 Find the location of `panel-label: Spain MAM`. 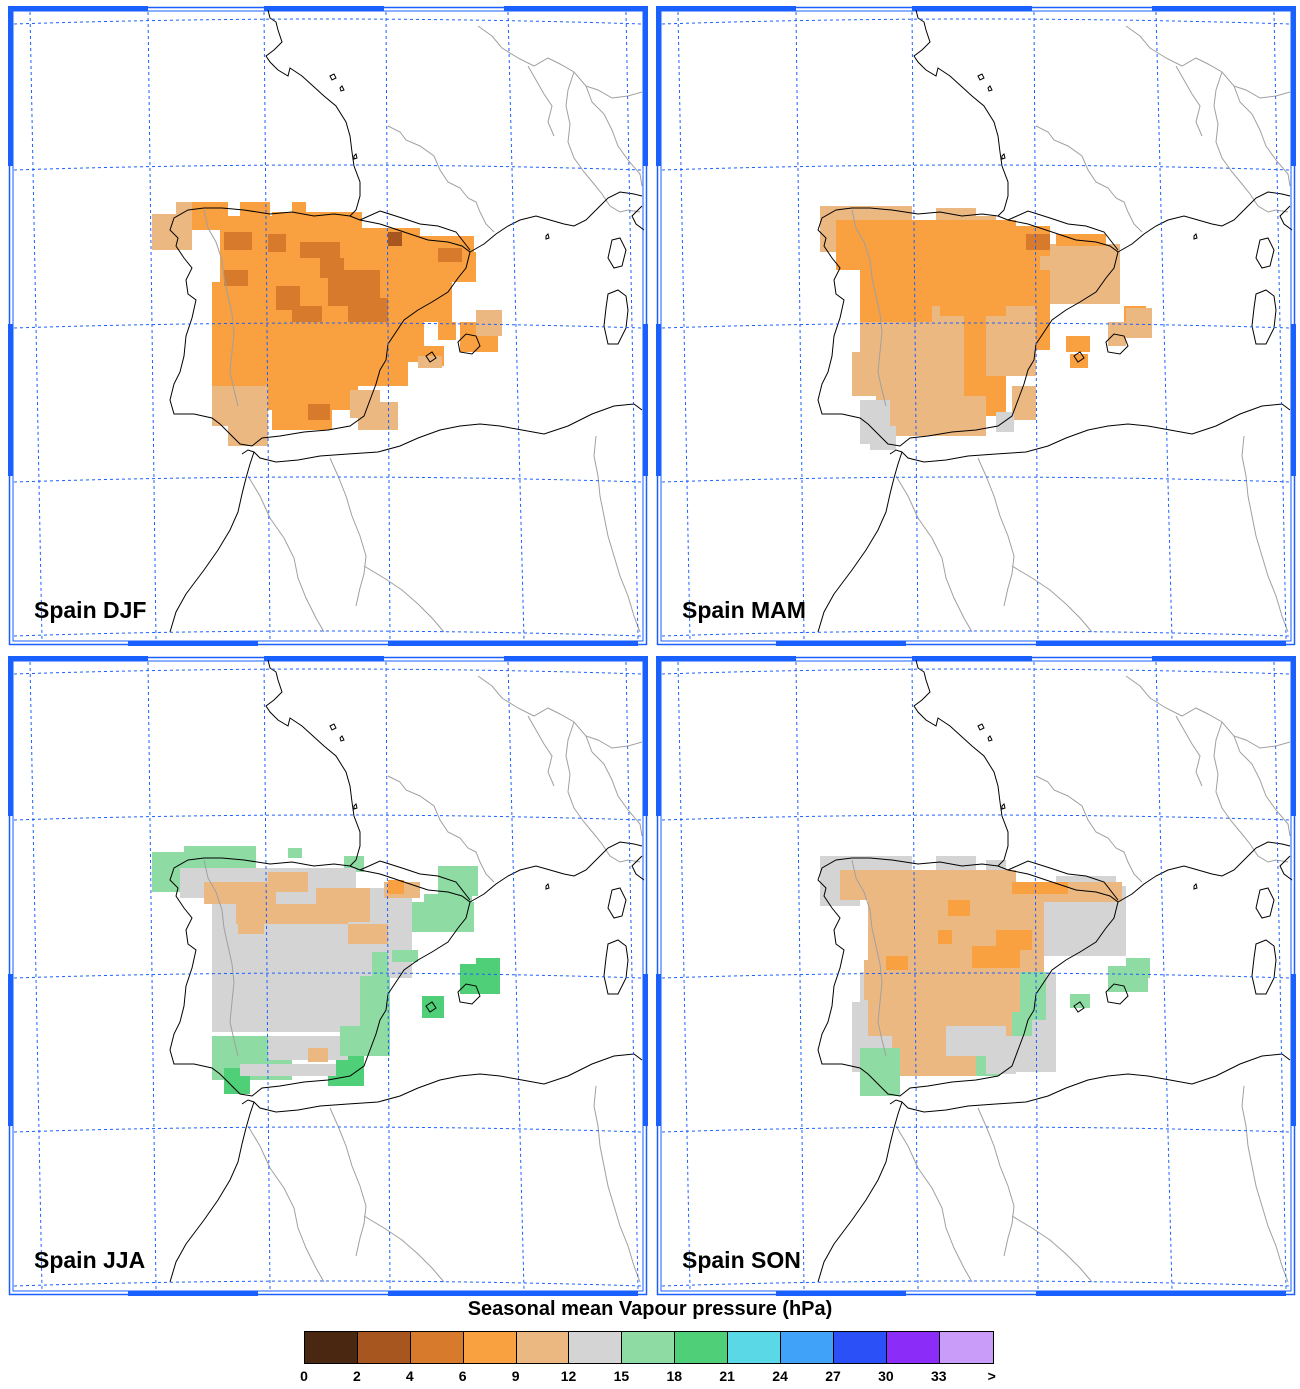

panel-label: Spain MAM is located at coordinates (744, 610).